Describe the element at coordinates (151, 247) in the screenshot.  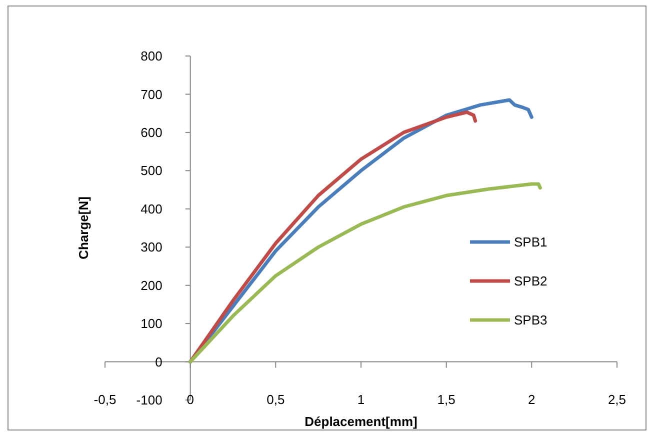
I see `y-tick-label: 300` at that location.